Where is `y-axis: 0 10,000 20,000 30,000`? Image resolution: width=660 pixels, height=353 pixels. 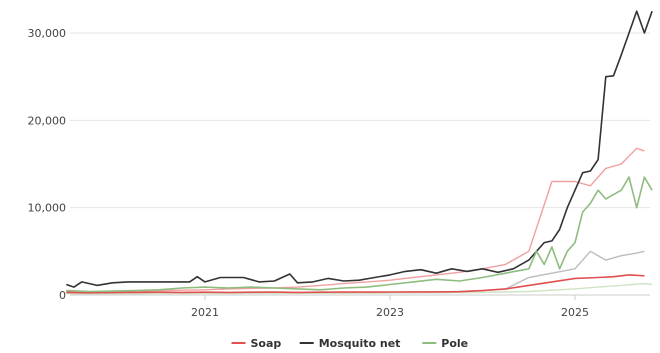 y-axis: 0 10,000 20,000 30,000 is located at coordinates (47, 164).